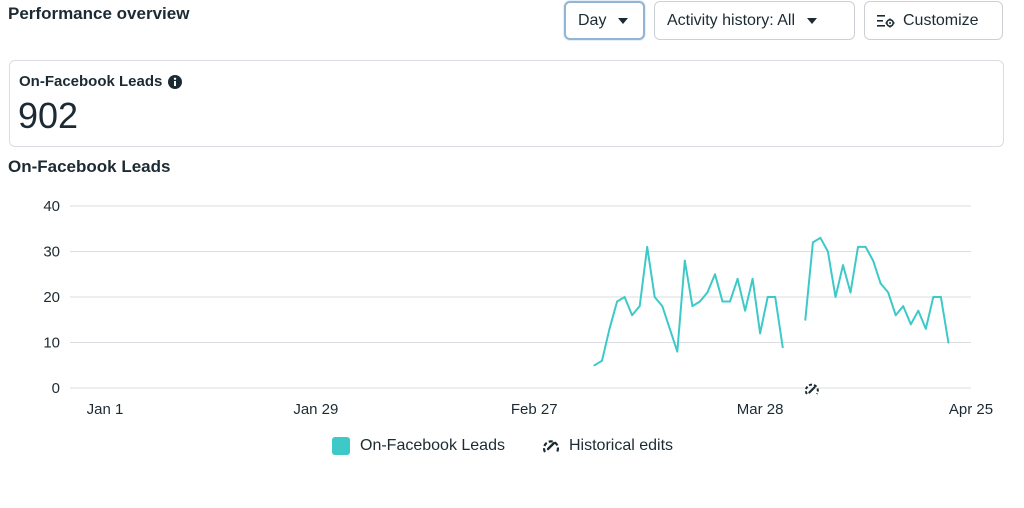 The width and height of the screenshot is (1024, 508). I want to click on chart-legend: On-Facebook Leads Historical edits, so click(502, 446).